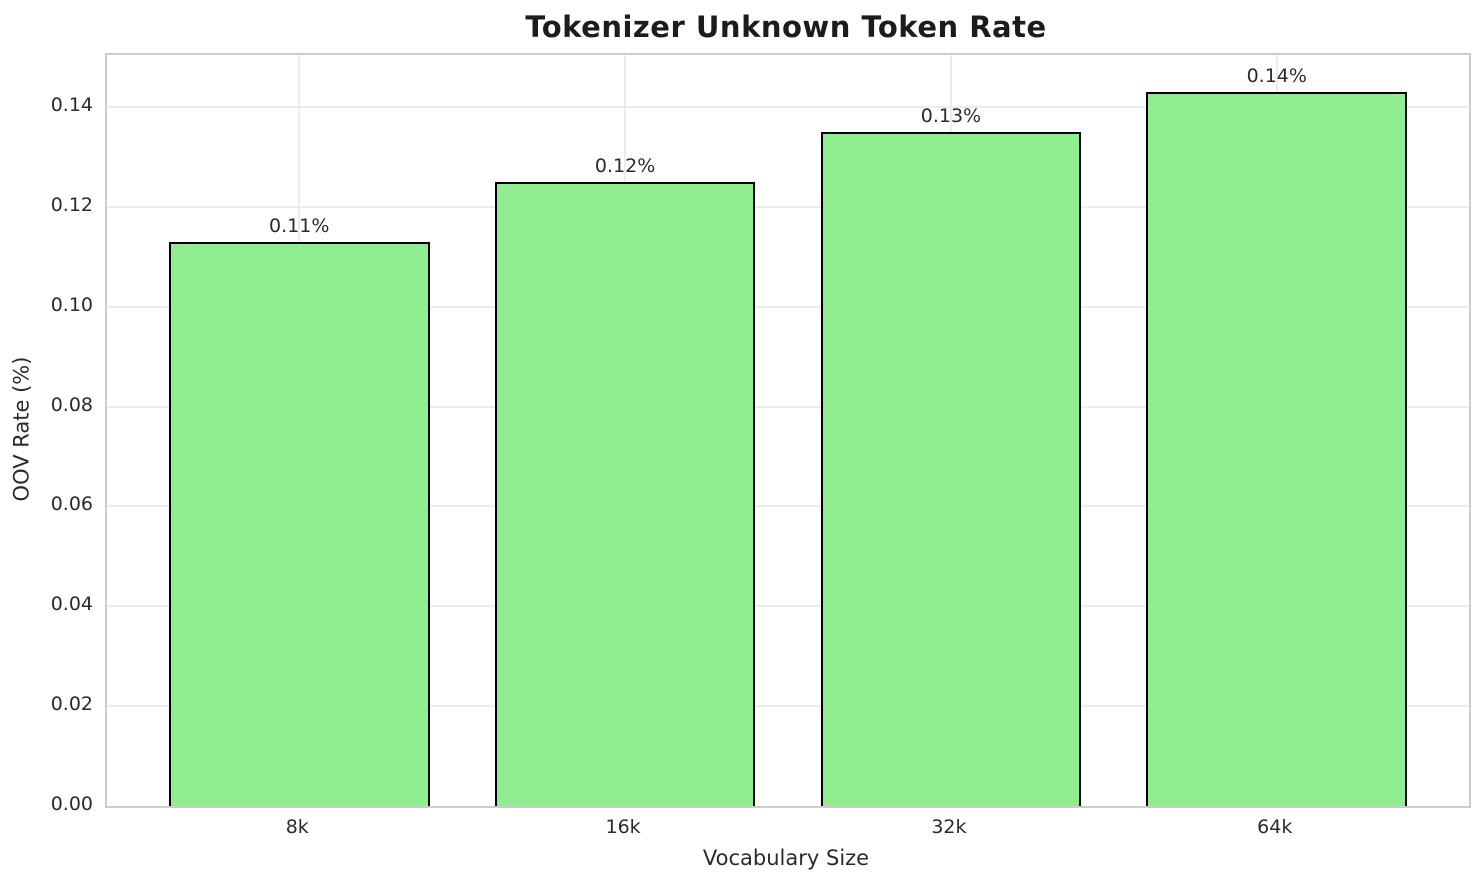  I want to click on bar-value-label: 0.14%, so click(1276, 75).